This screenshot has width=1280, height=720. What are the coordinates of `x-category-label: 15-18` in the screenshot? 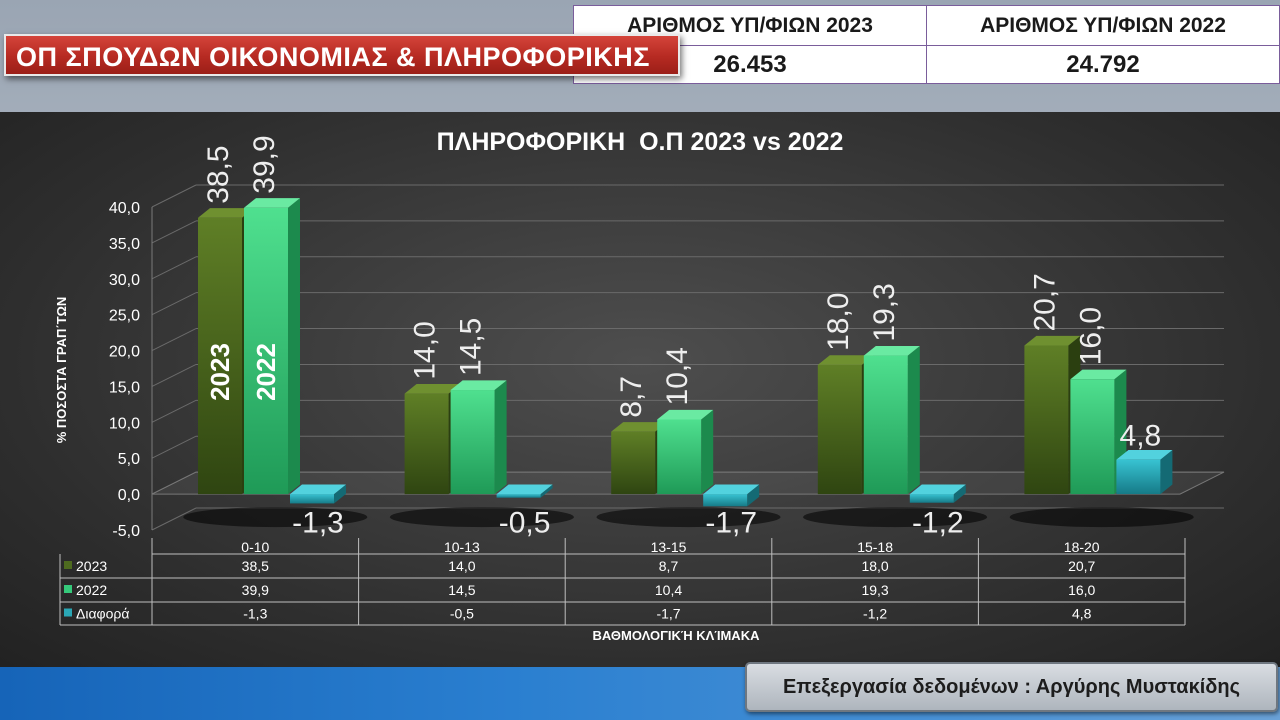 It's located at (875, 547).